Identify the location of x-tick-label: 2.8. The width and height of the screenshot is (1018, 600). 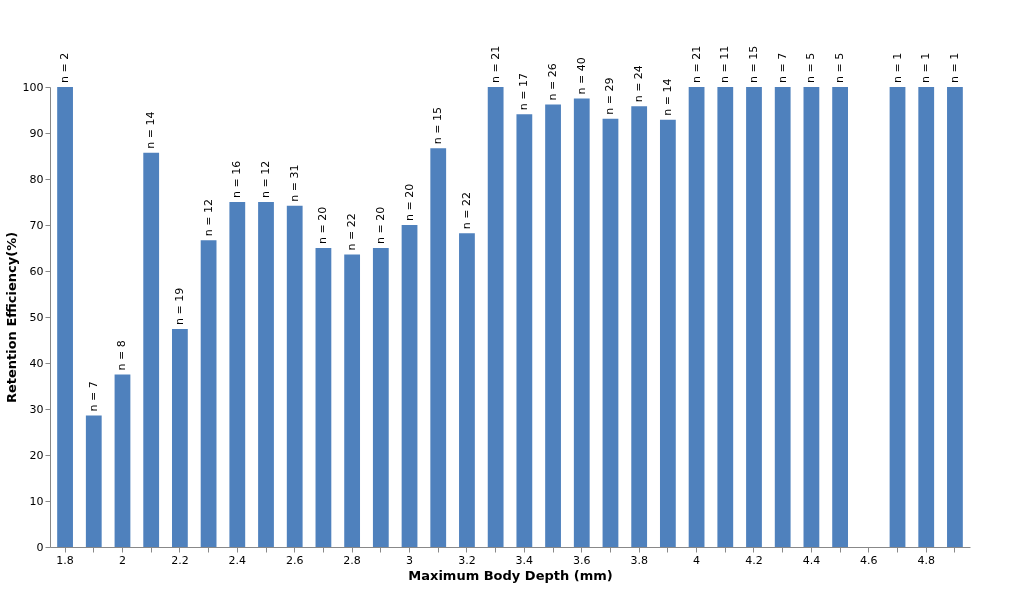
(352, 560).